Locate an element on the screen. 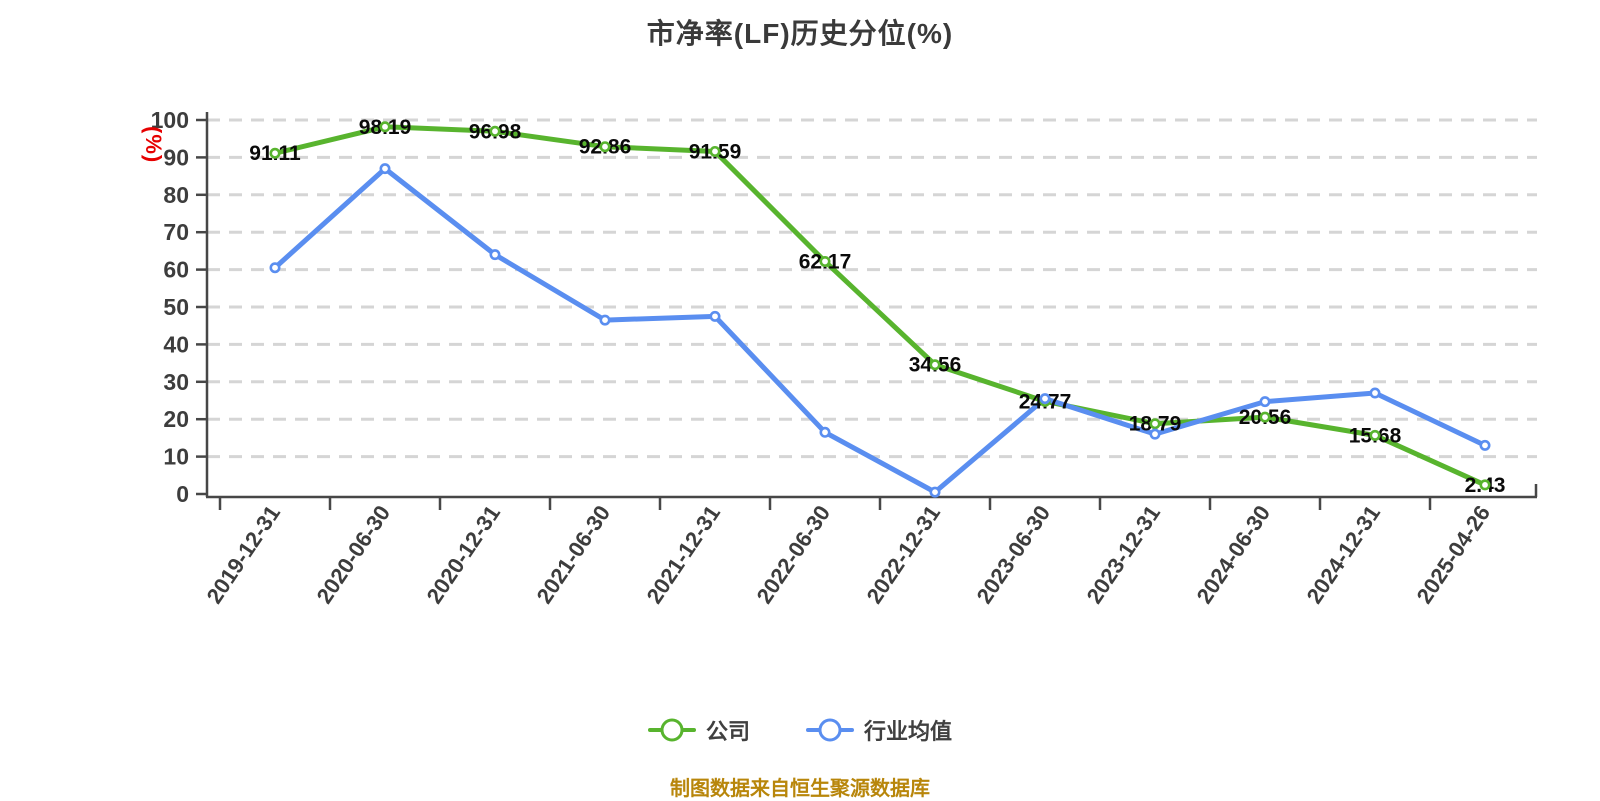  y-tick-label: 40 is located at coordinates (176, 344).